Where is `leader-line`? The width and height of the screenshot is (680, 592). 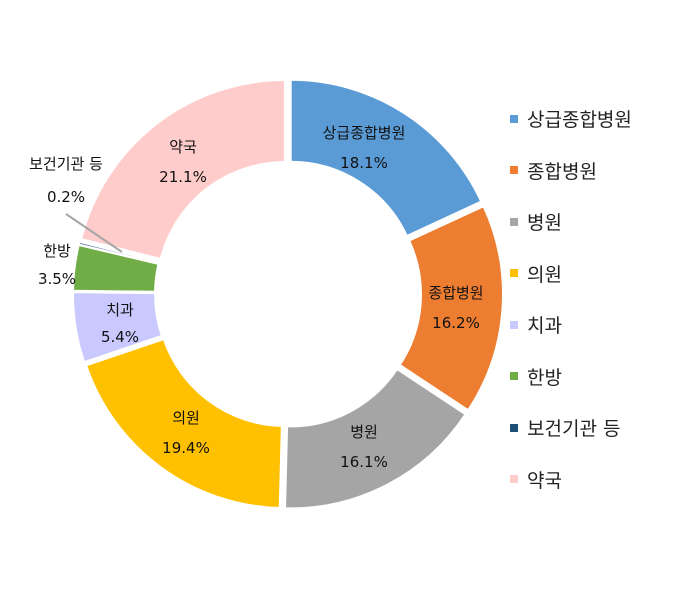
leader-line is located at coordinates (94, 233).